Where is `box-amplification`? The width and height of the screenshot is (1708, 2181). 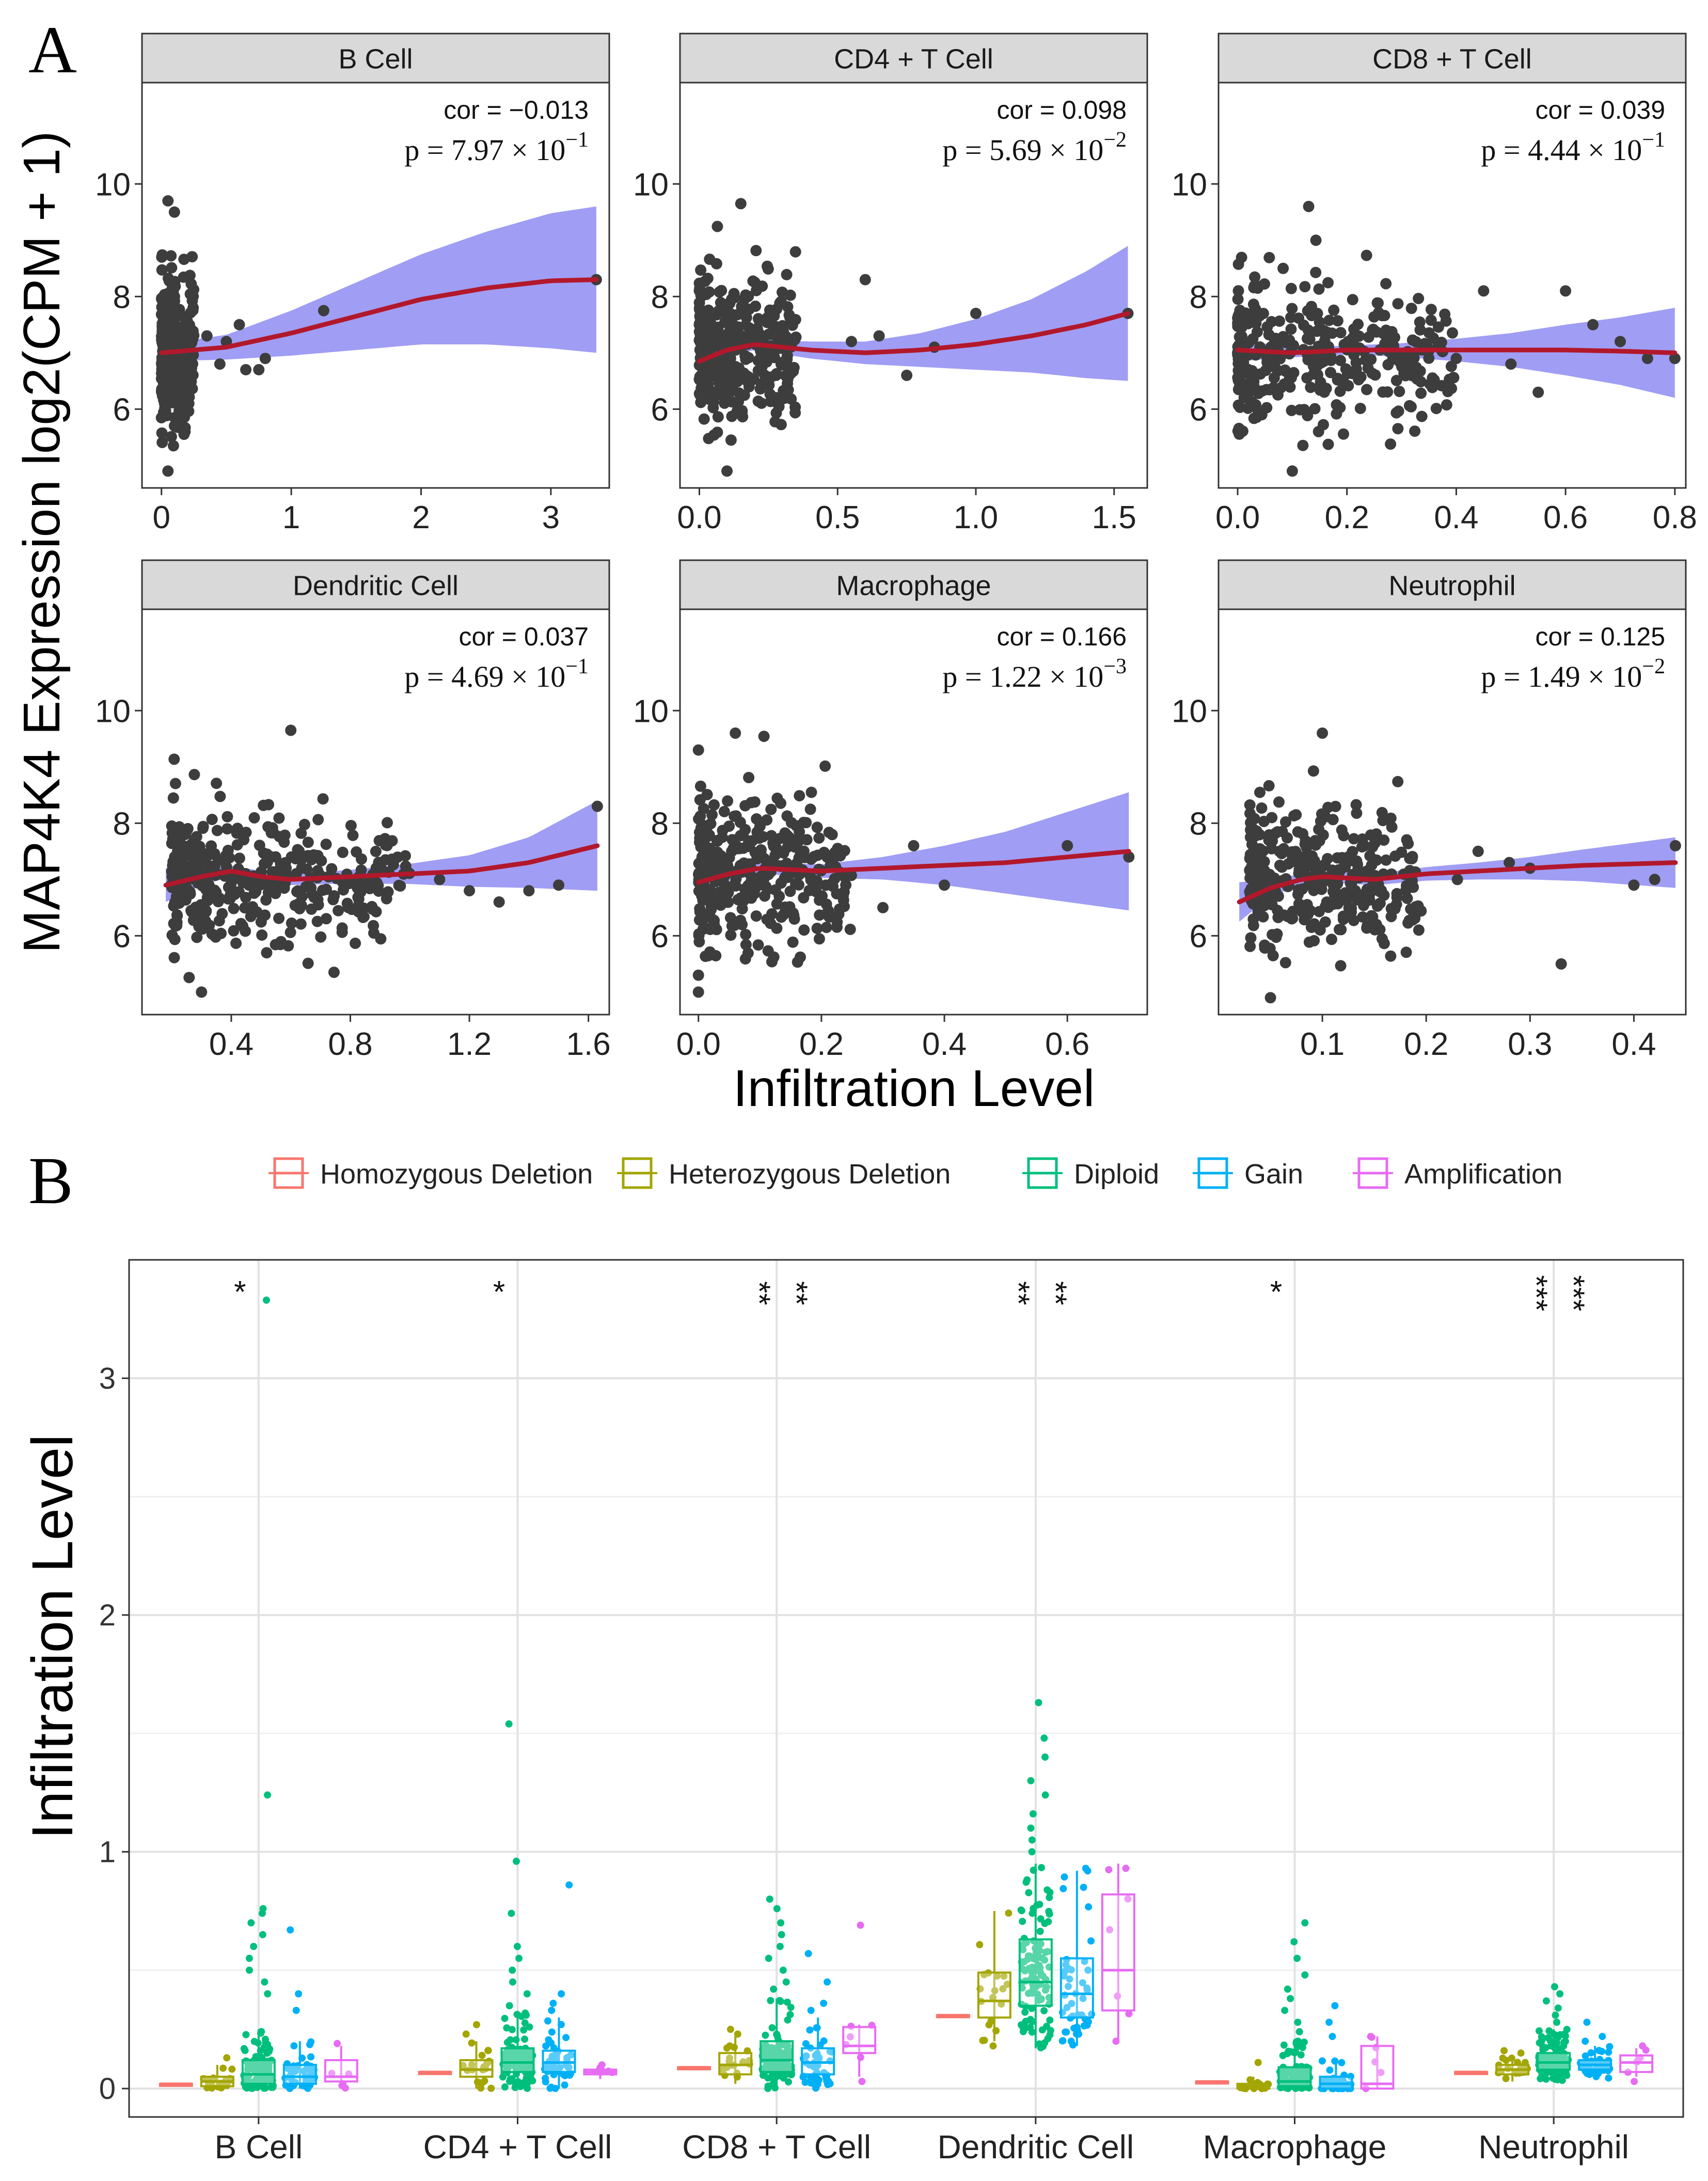 box-amplification is located at coordinates (1636, 2064).